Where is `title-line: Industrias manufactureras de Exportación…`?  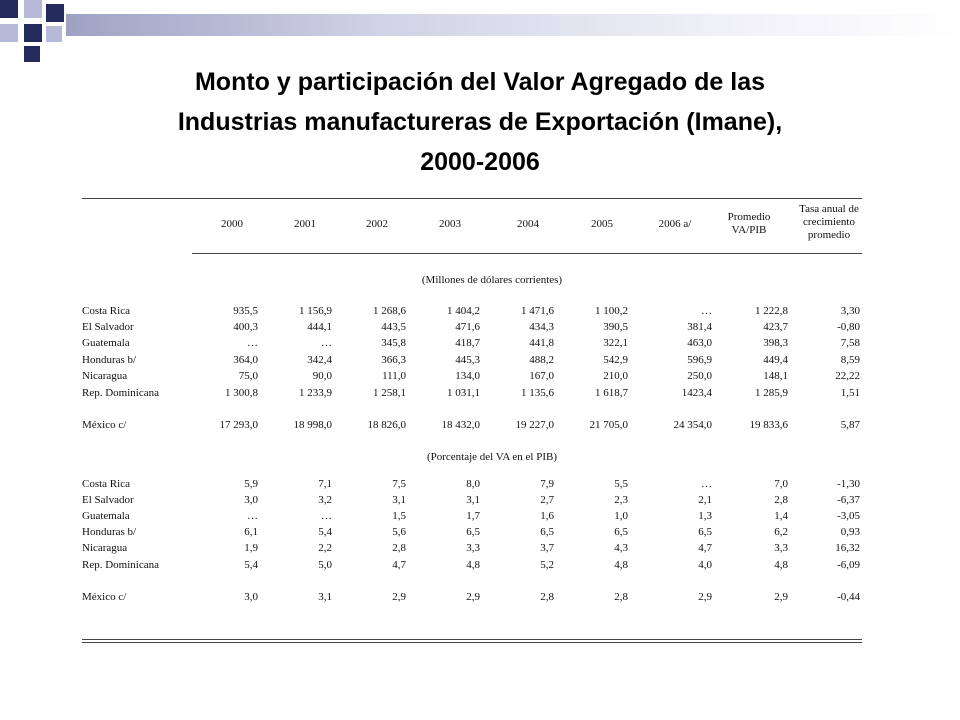 title-line: Industrias manufactureras de Exportación… is located at coordinates (480, 122).